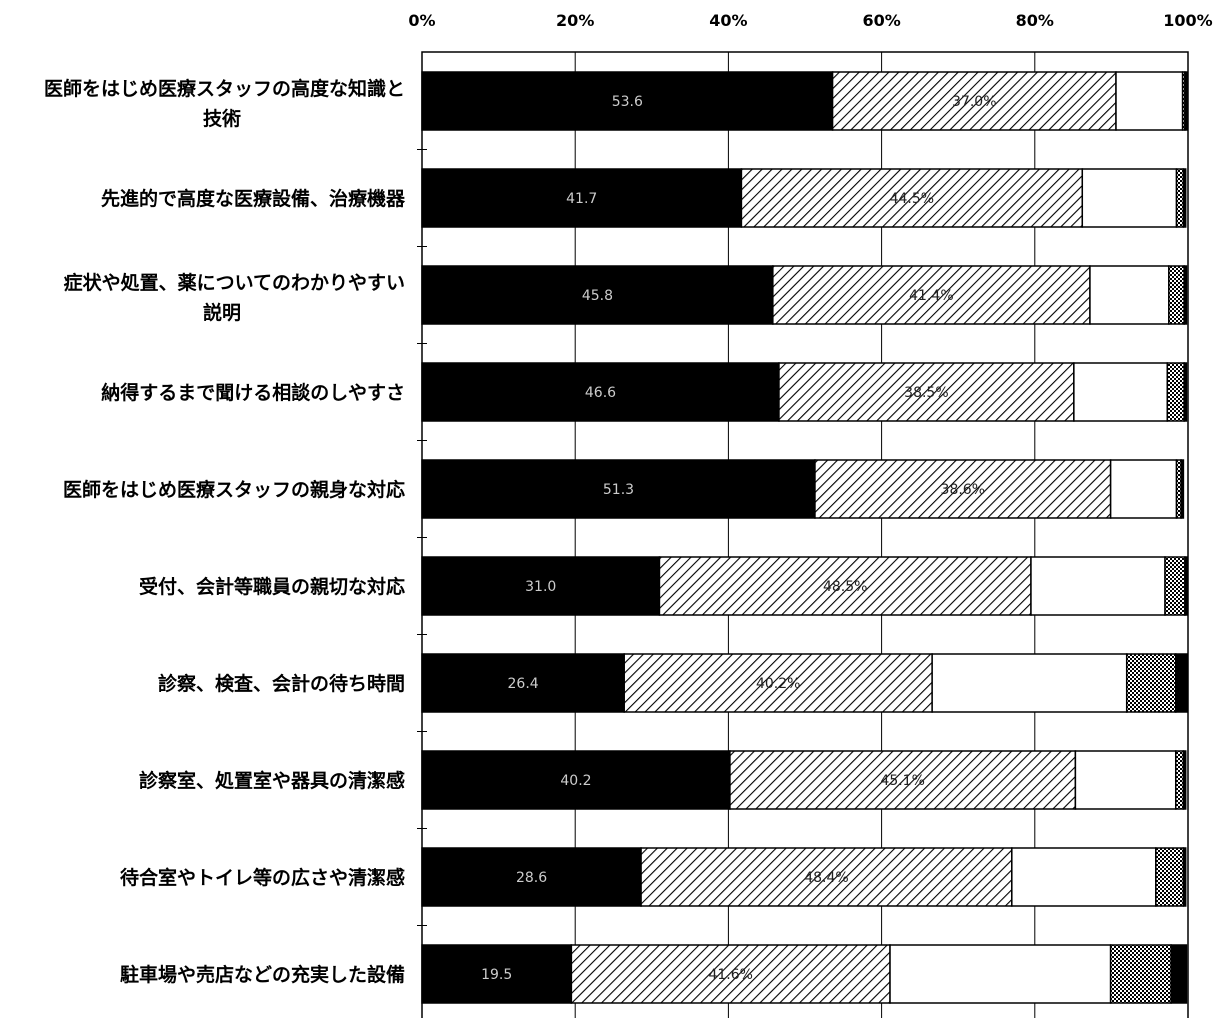 This screenshot has height=1018, width=1223. What do you see at coordinates (597, 296) in the screenshot?
I see `data-label: 45.8` at bounding box center [597, 296].